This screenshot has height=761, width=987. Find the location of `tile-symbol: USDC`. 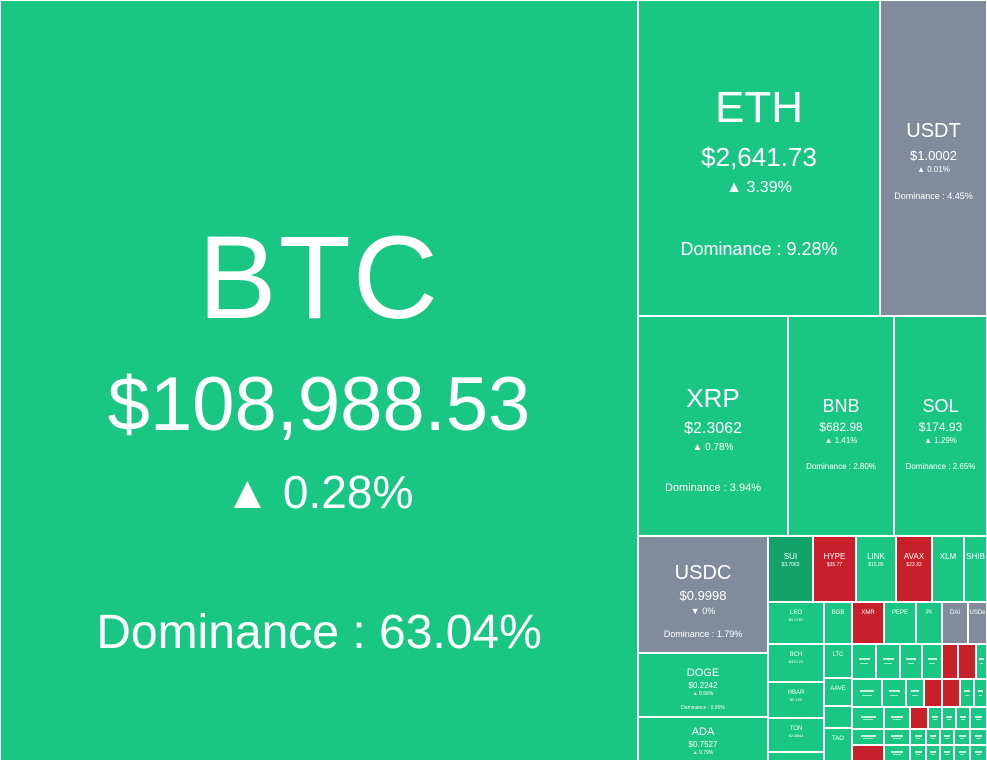

tile-symbol: USDC is located at coordinates (703, 573).